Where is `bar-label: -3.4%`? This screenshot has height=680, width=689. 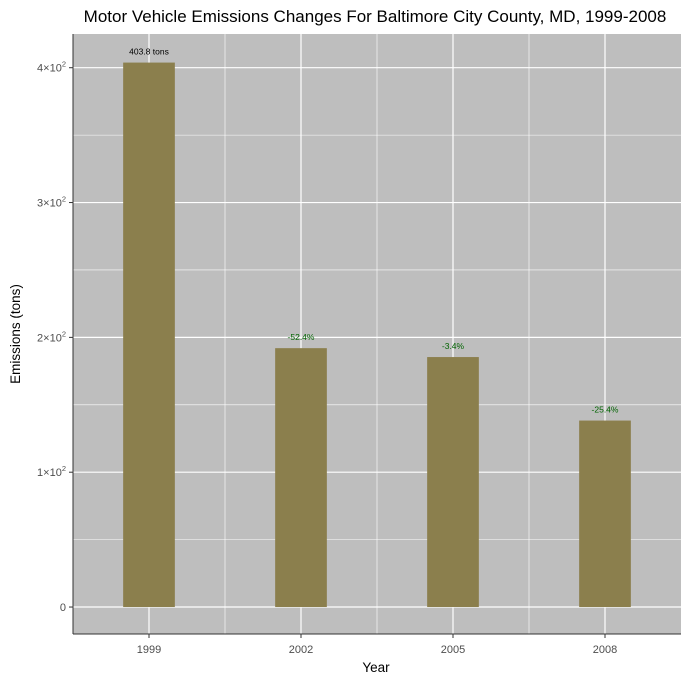
bar-label: -3.4% is located at coordinates (453, 346).